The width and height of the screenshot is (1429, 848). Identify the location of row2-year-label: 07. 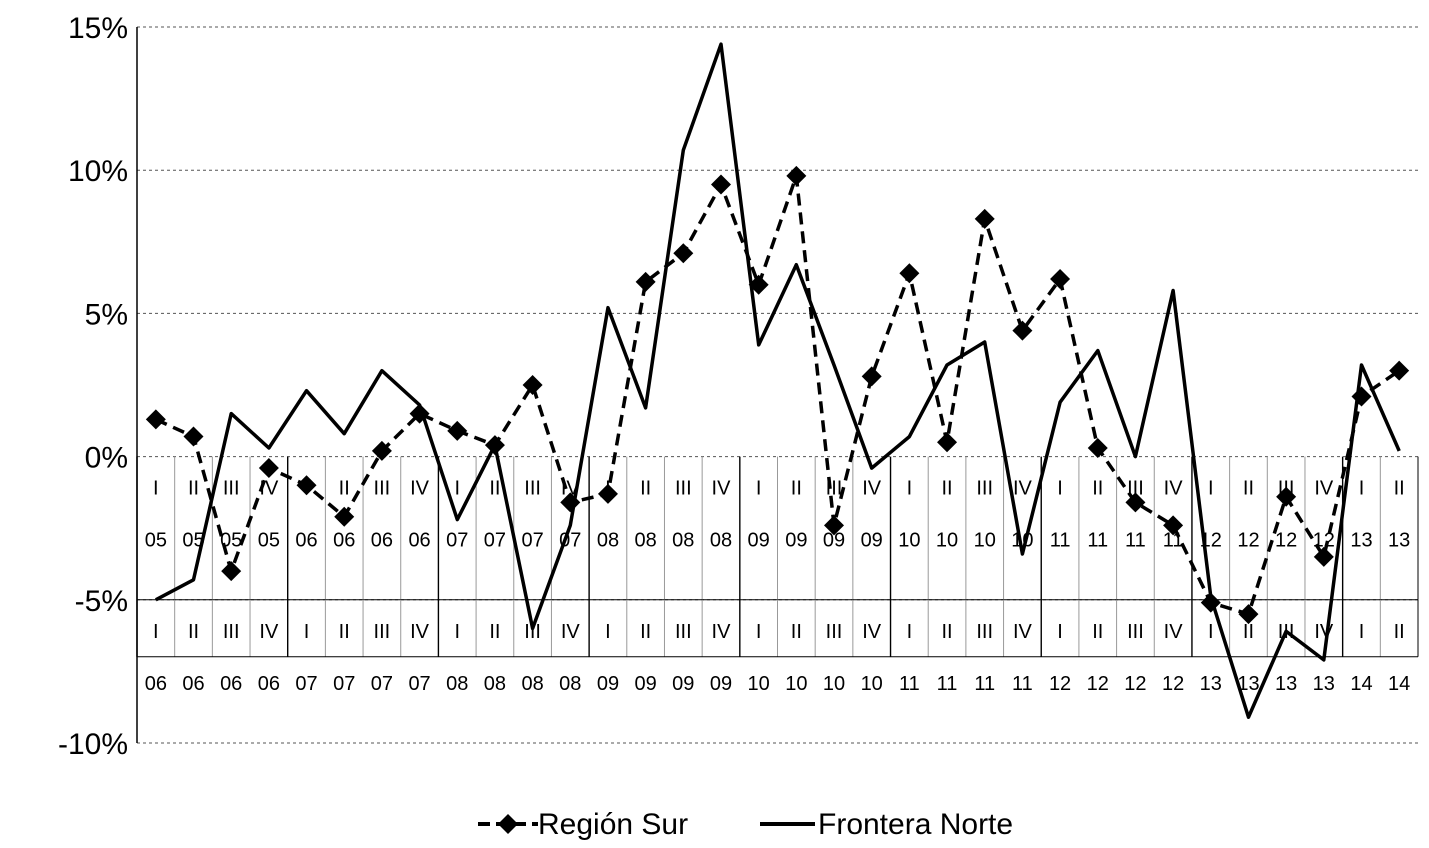
(306, 684).